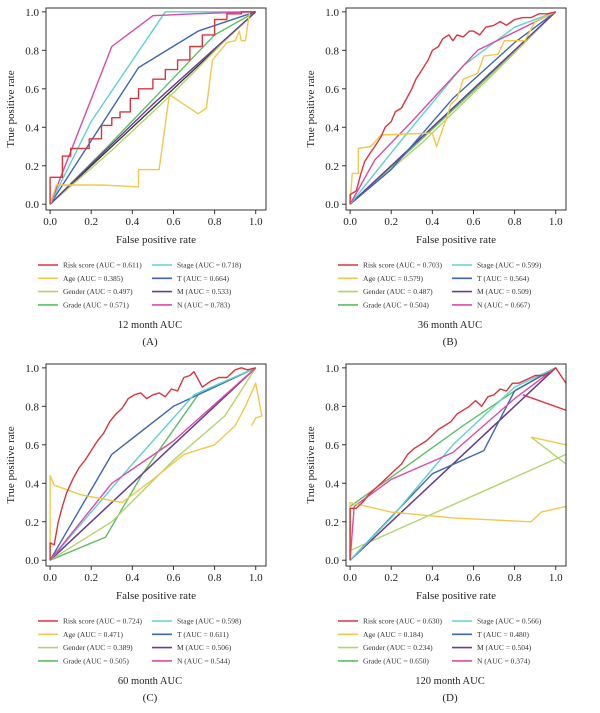  What do you see at coordinates (509, 265) in the screenshot?
I see `legend-label-stage: Stage (AUC = 0.599)` at bounding box center [509, 265].